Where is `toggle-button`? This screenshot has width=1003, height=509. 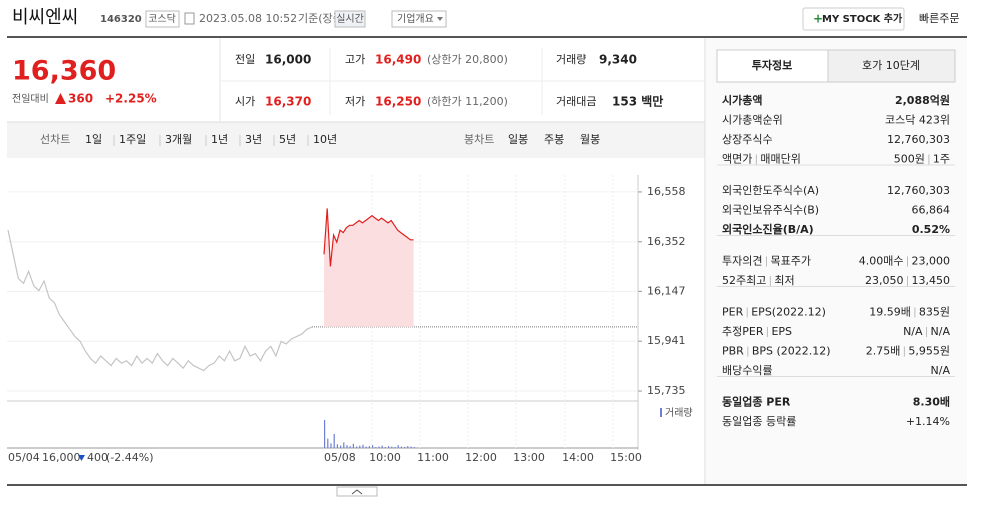 toggle-button is located at coordinates (357, 491).